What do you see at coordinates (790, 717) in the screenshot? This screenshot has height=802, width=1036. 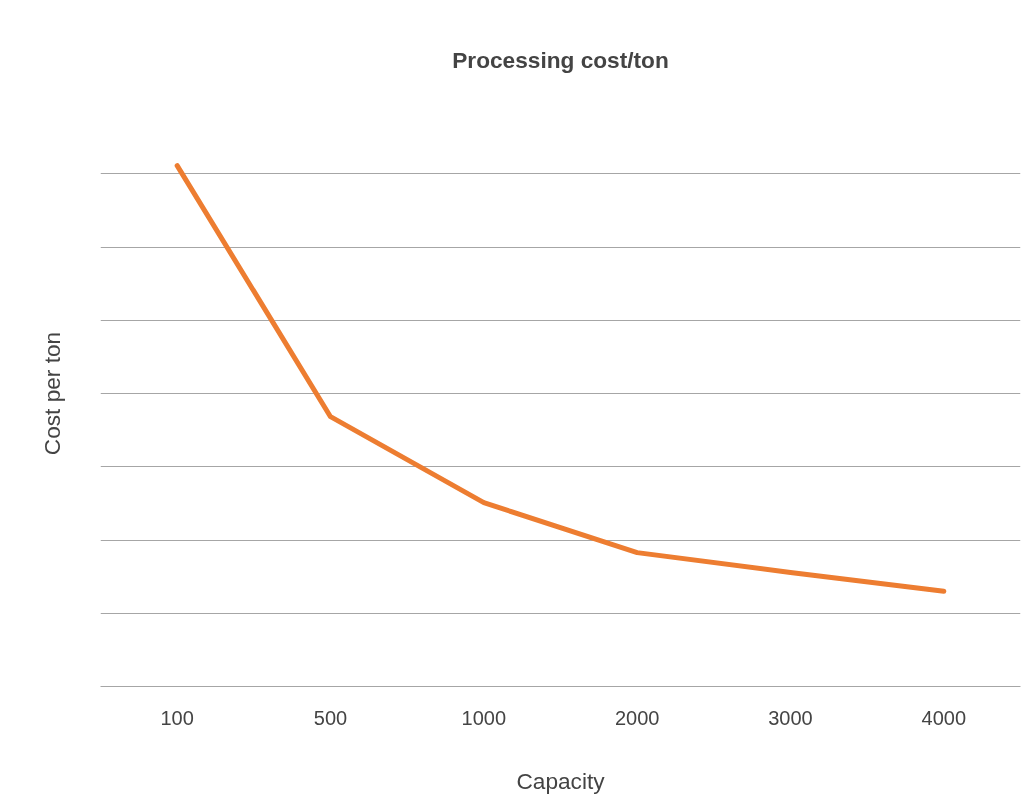 I see `x-tick-label: 3000` at bounding box center [790, 717].